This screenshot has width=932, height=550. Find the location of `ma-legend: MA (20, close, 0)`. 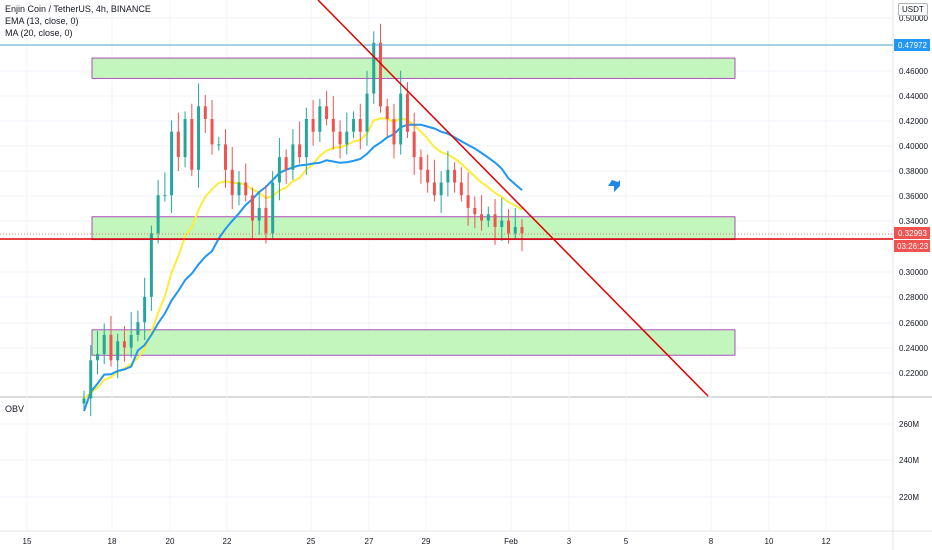

ma-legend: MA (20, close, 0) is located at coordinates (39, 33).